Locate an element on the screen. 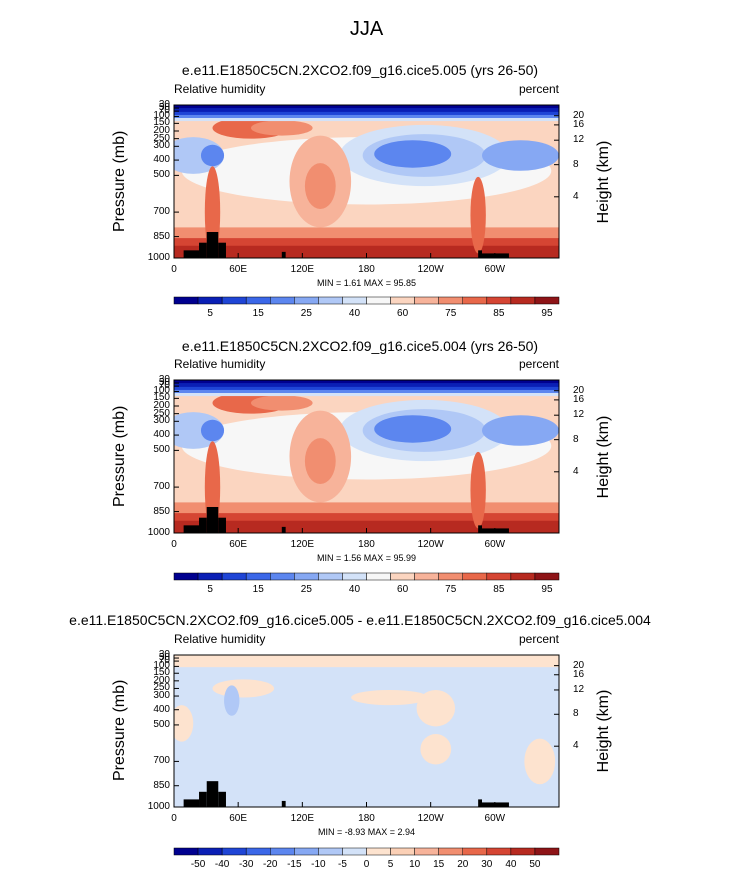  pressure-tick-label: 500 is located at coordinates (161, 724).